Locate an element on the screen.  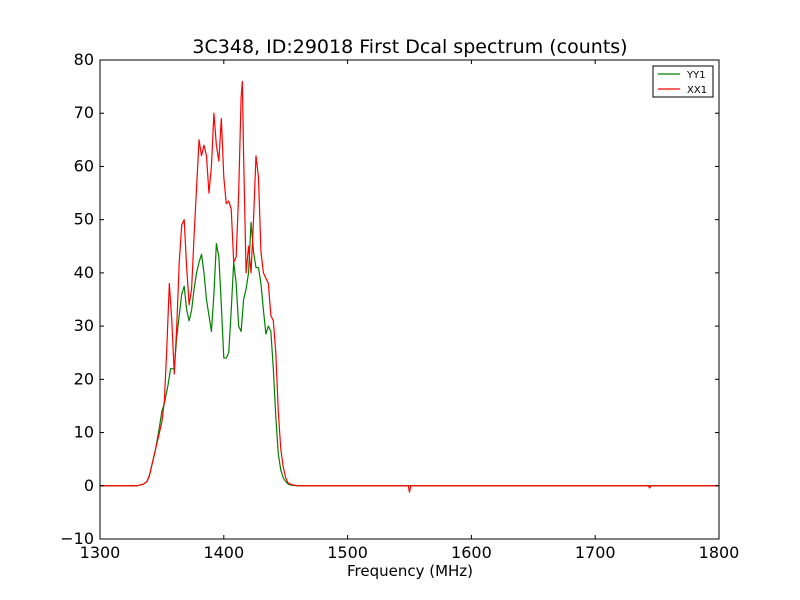
y-tick-label: −10 is located at coordinates (77, 538).